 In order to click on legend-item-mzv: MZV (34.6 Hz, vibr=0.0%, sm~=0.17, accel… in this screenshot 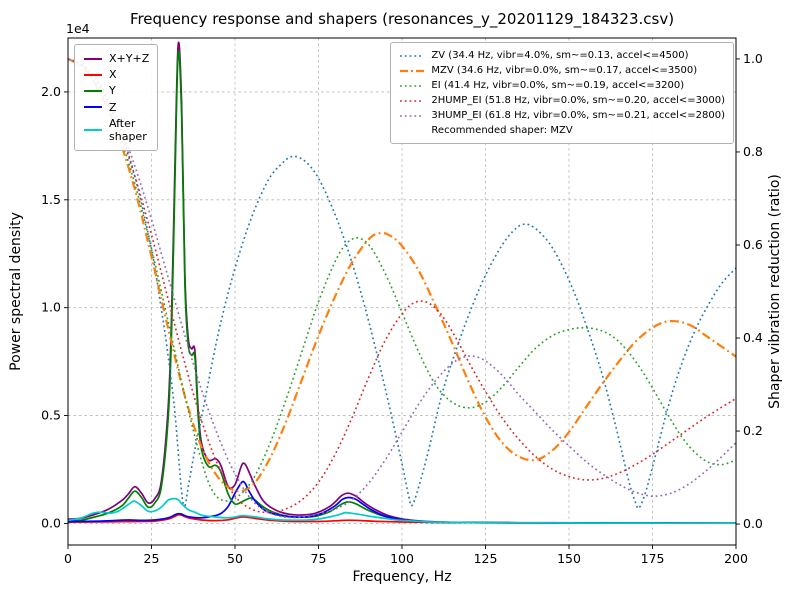, I will do `click(562, 70)`.